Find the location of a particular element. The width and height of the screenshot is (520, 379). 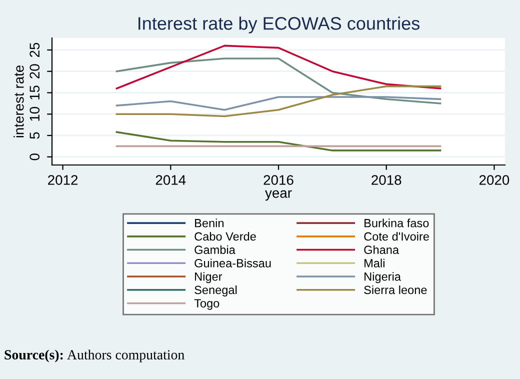

legend-label: Gambia is located at coordinates (215, 249).